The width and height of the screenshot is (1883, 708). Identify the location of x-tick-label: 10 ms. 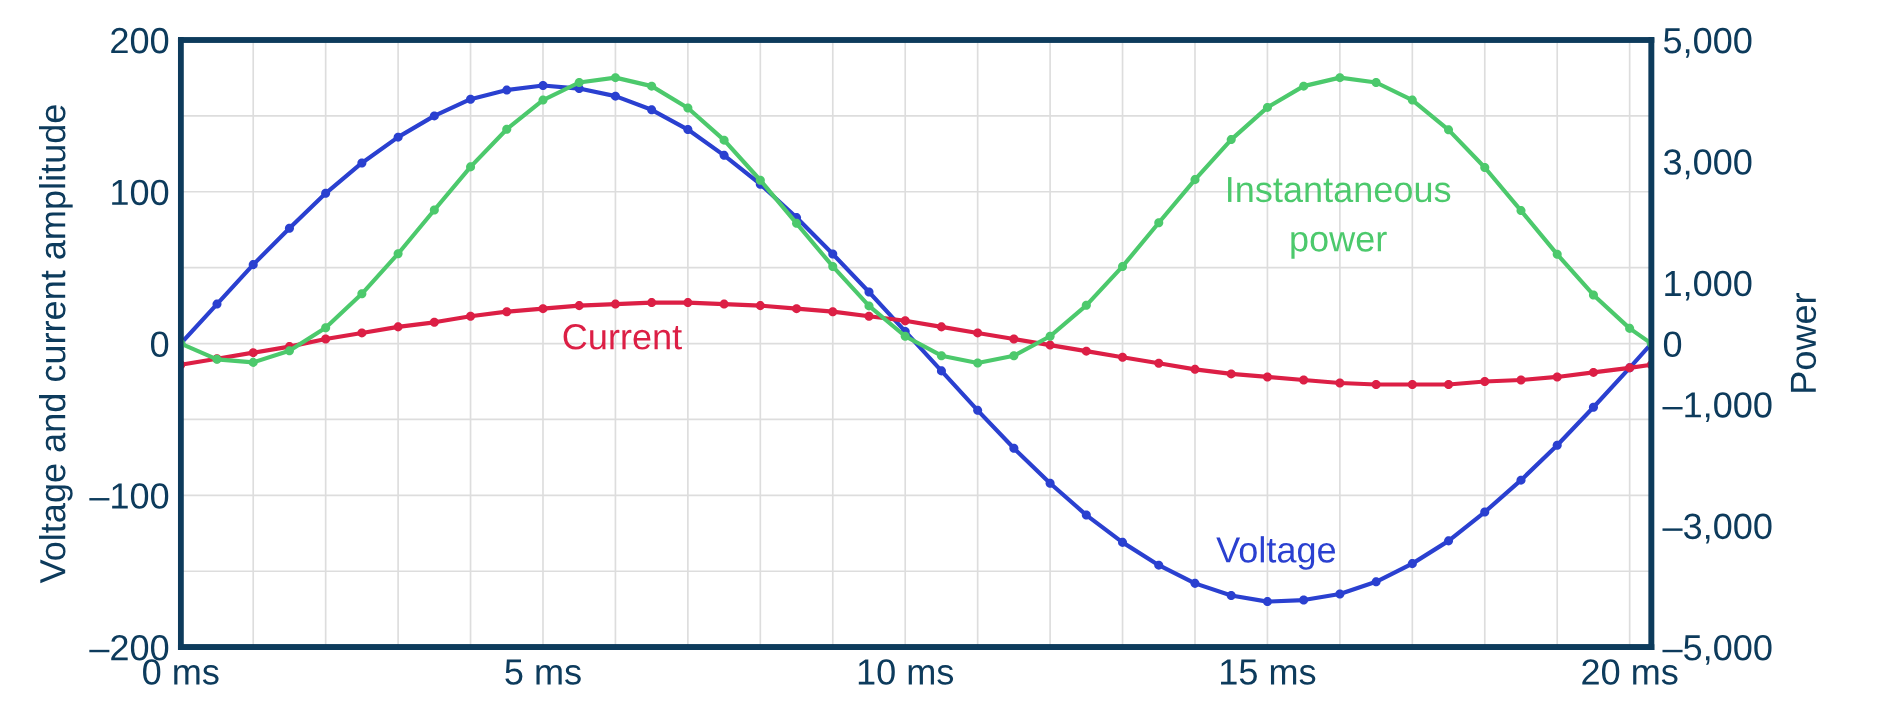
(906, 672).